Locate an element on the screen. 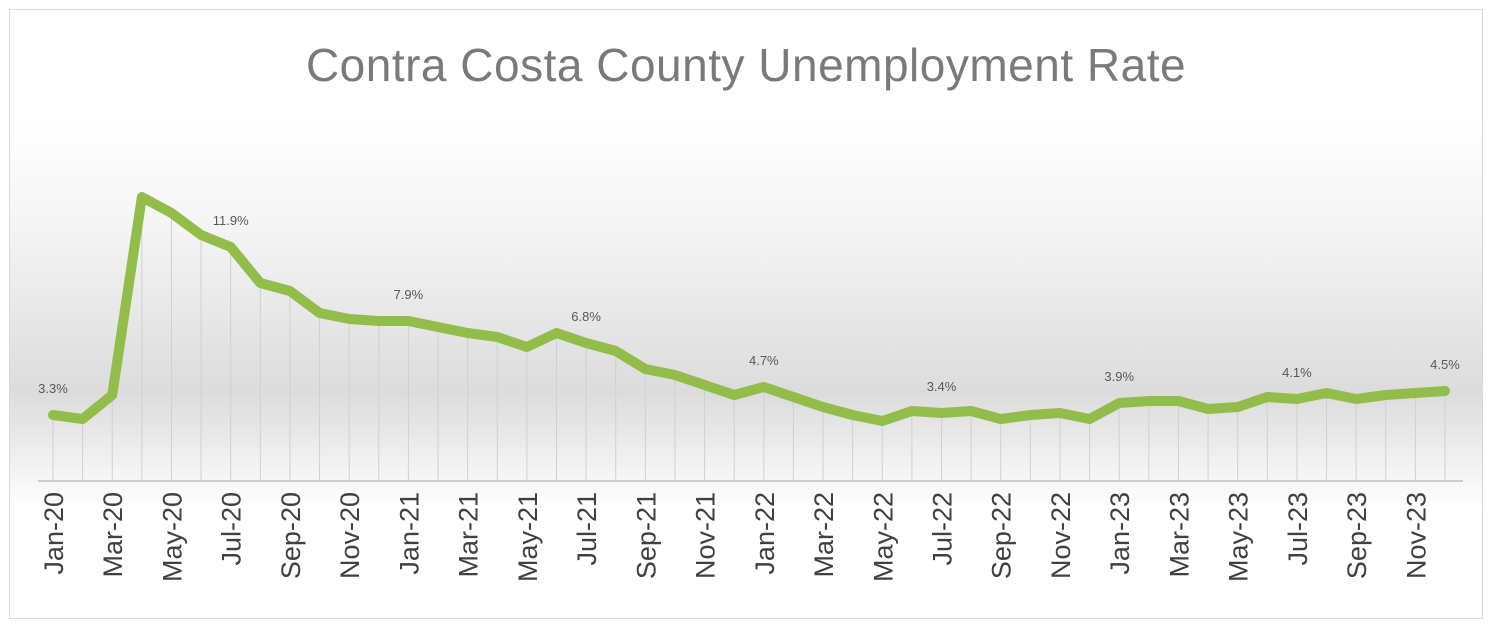 The width and height of the screenshot is (1492, 627). data-label-Dec-23: 4.5% is located at coordinates (1445, 364).